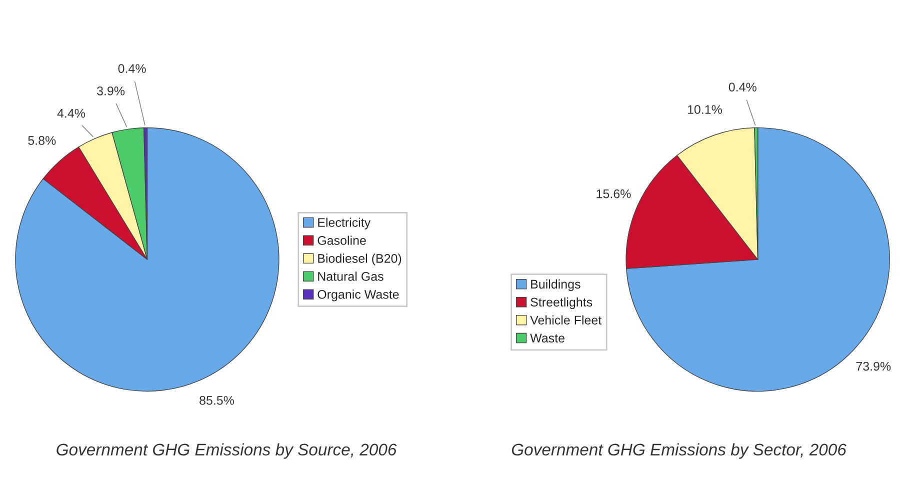 This screenshot has width=905, height=482. Describe the element at coordinates (344, 224) in the screenshot. I see `legend-label: Electricity` at that location.